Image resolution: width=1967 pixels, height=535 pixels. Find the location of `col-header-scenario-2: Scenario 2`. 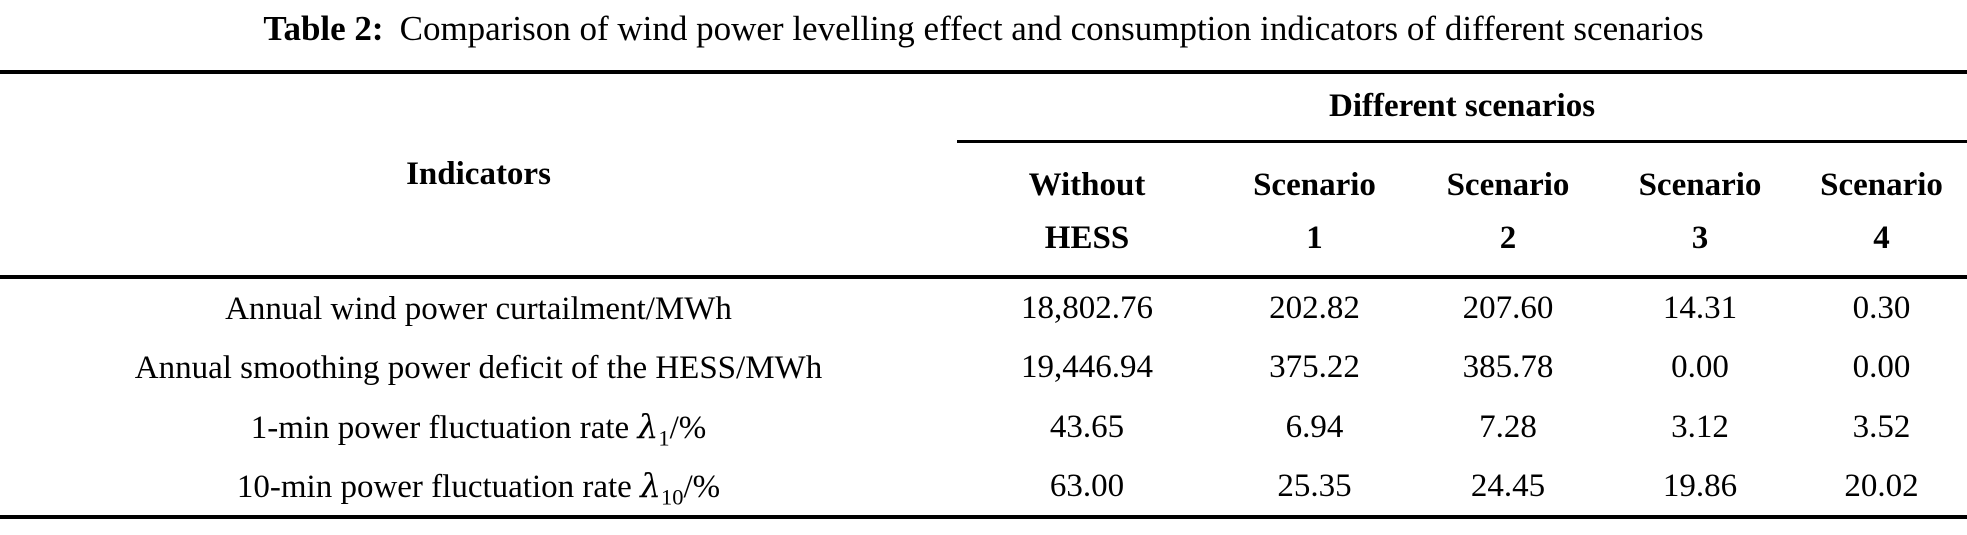

col-header-scenario-2: Scenario 2 is located at coordinates (1508, 210).